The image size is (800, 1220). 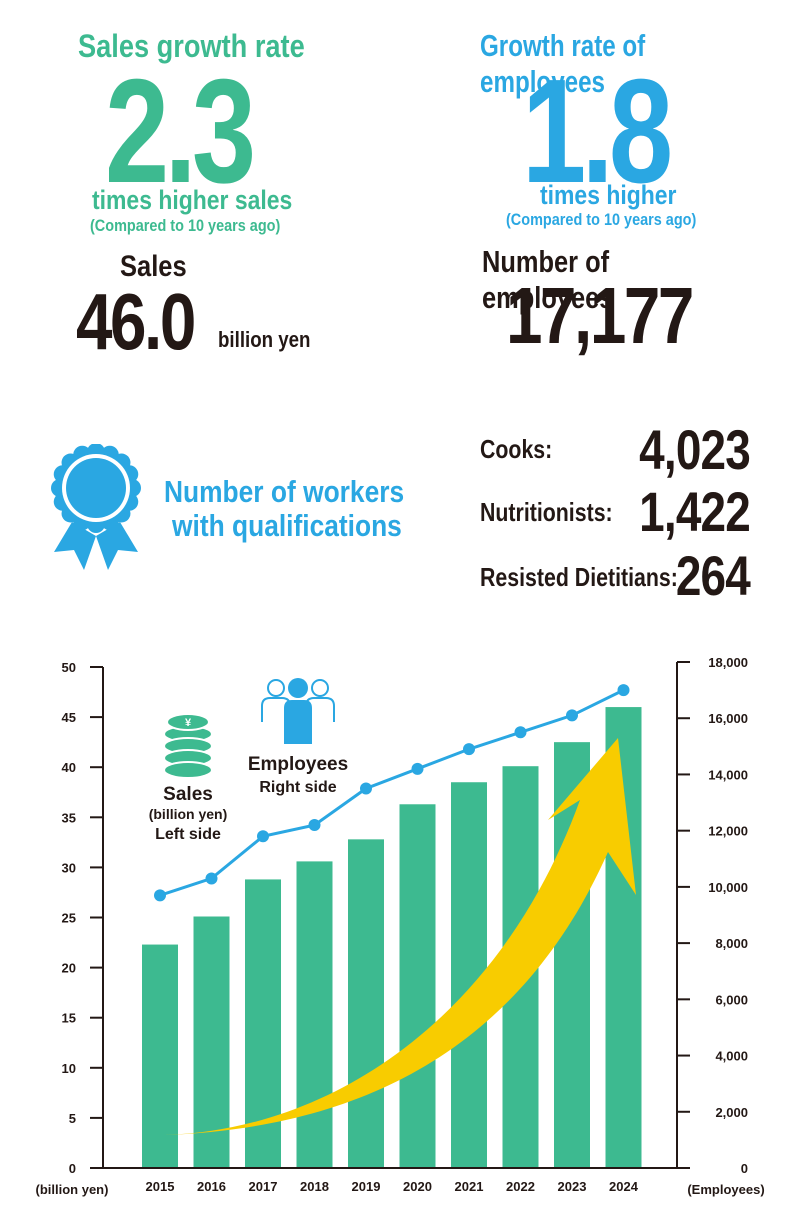 I want to click on legend-sales-side: Left side, so click(x=188, y=834).